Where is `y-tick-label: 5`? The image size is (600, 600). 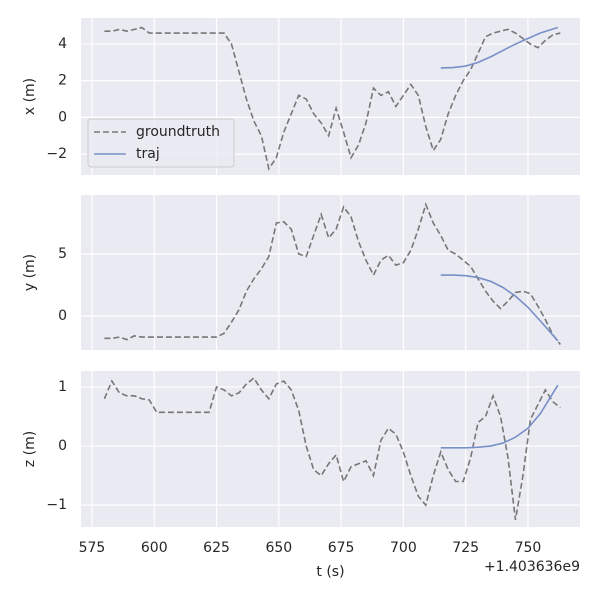
y-tick-label: 5 is located at coordinates (62, 254).